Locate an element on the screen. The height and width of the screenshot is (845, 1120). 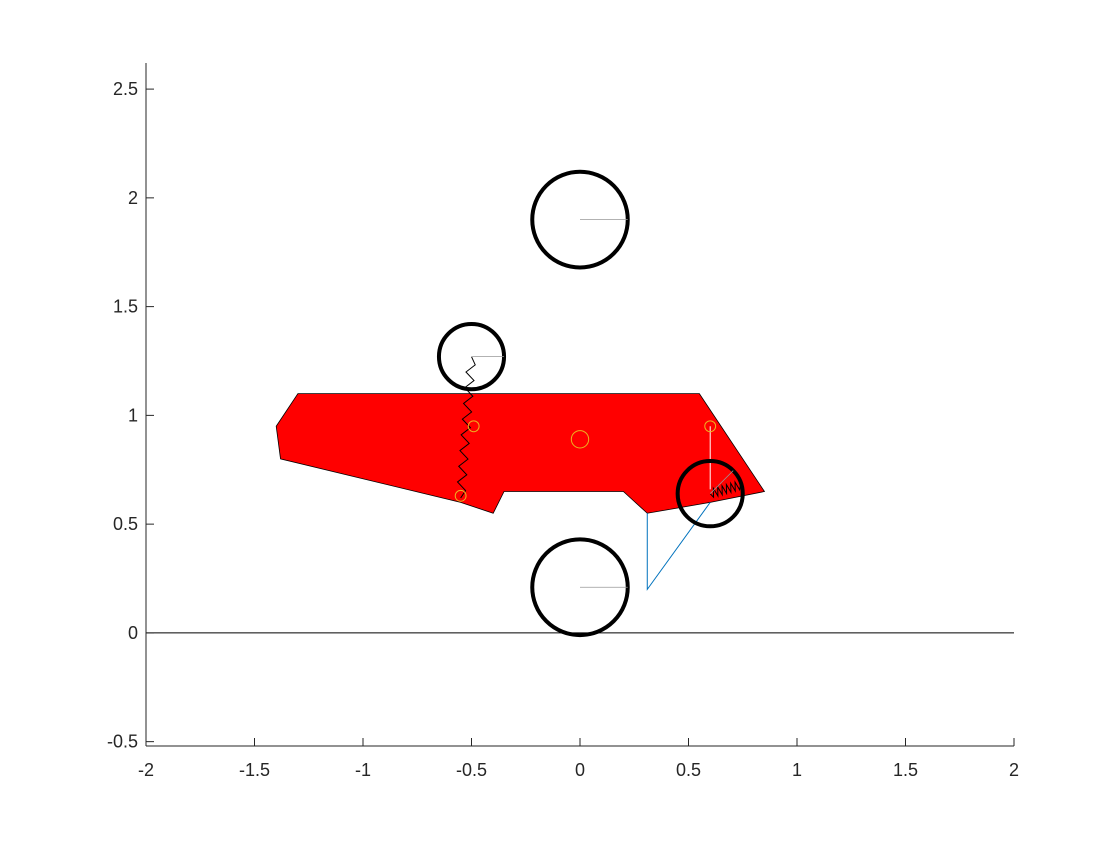
wheel-right is located at coordinates (710, 494).